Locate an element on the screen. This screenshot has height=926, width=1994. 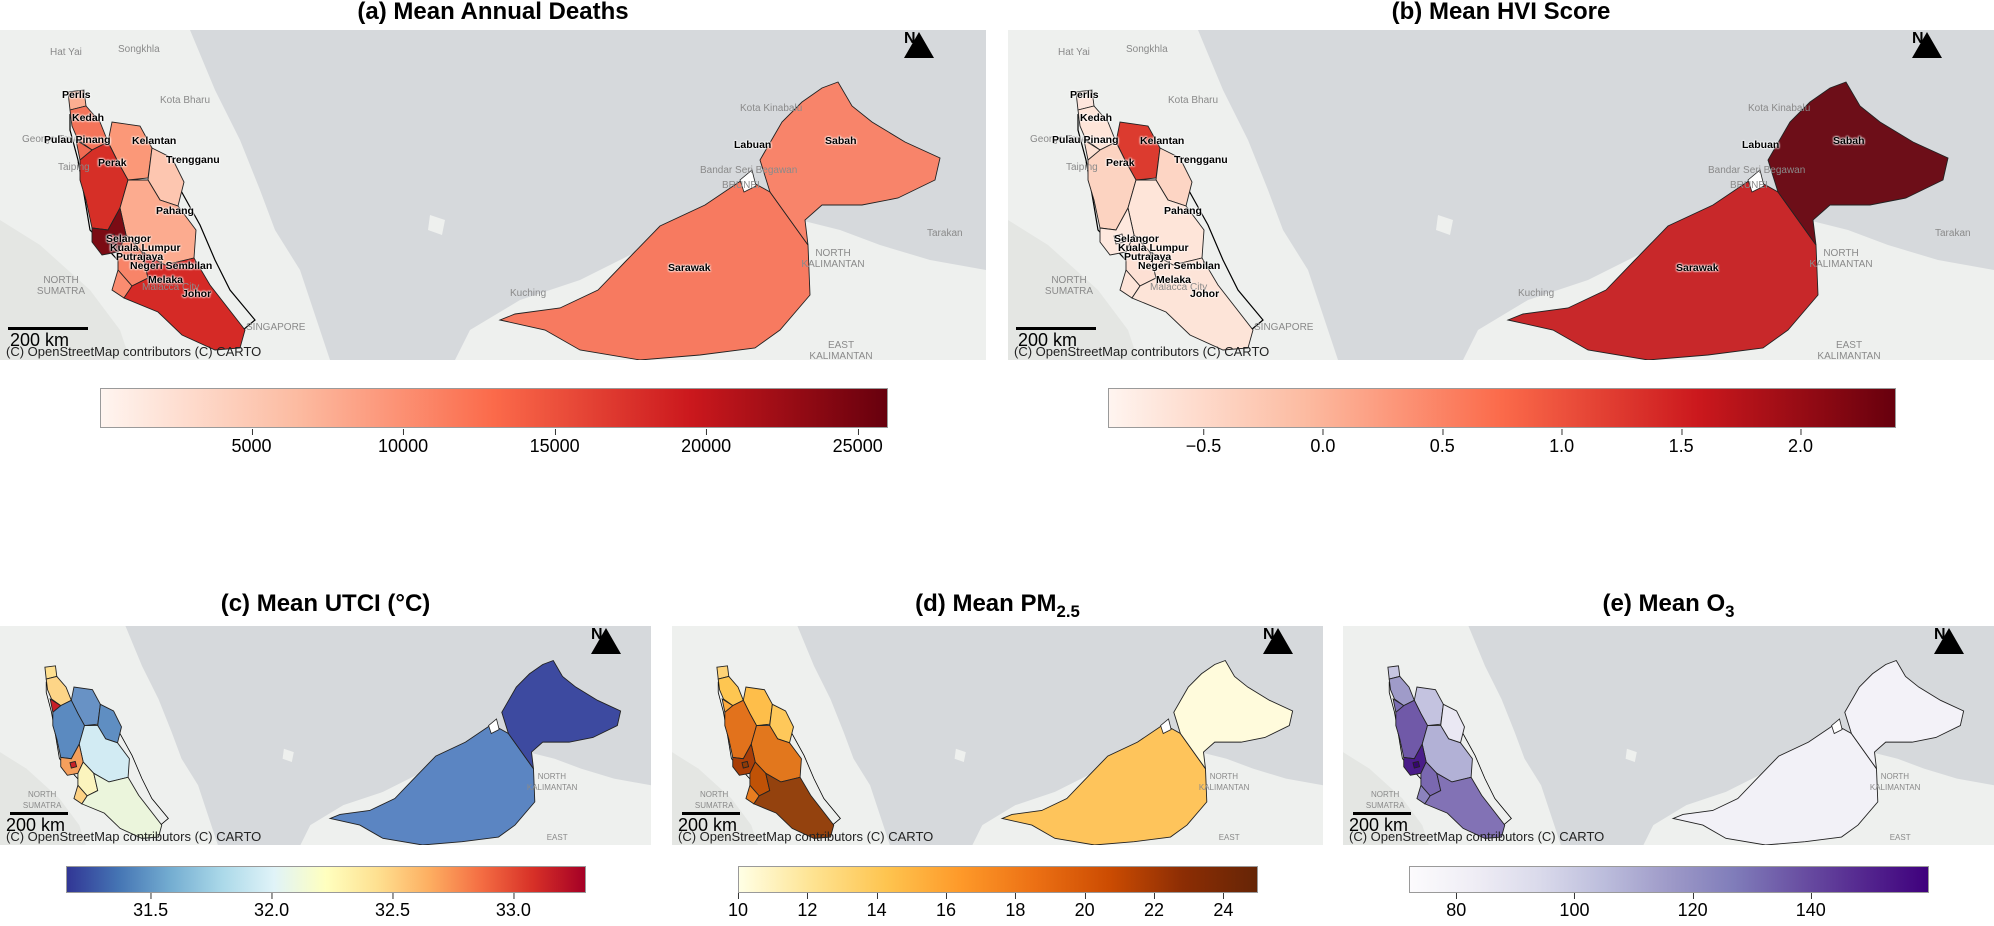
colorbar-tick-label: 18 is located at coordinates (1015, 906).